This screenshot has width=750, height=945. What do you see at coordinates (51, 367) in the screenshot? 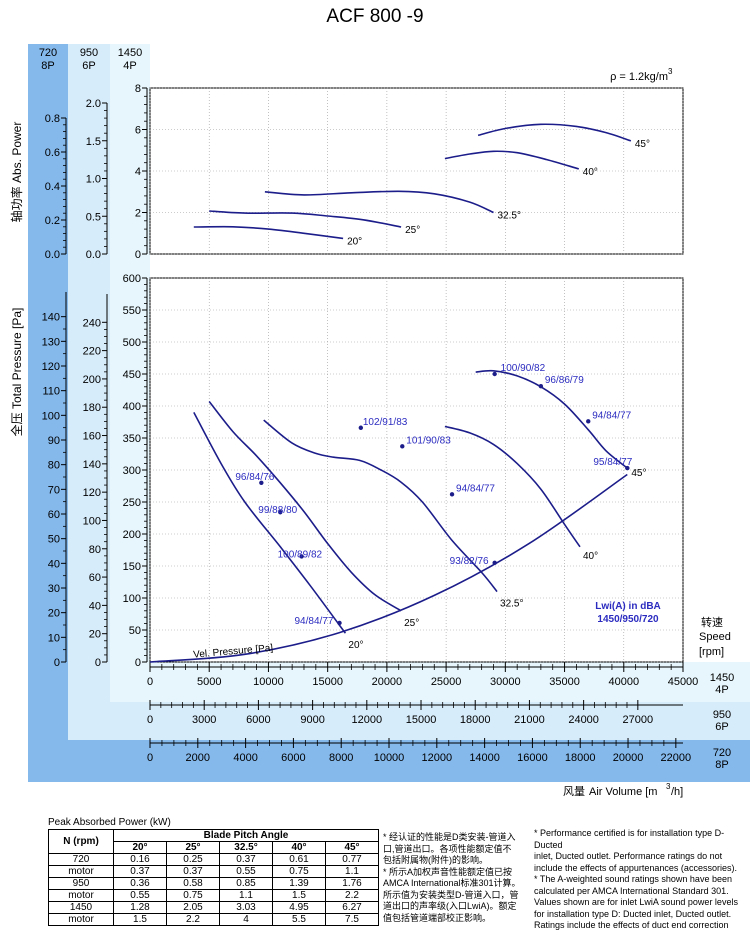
I see `pressure-axis-8p-tick-label: 120` at bounding box center [51, 367].